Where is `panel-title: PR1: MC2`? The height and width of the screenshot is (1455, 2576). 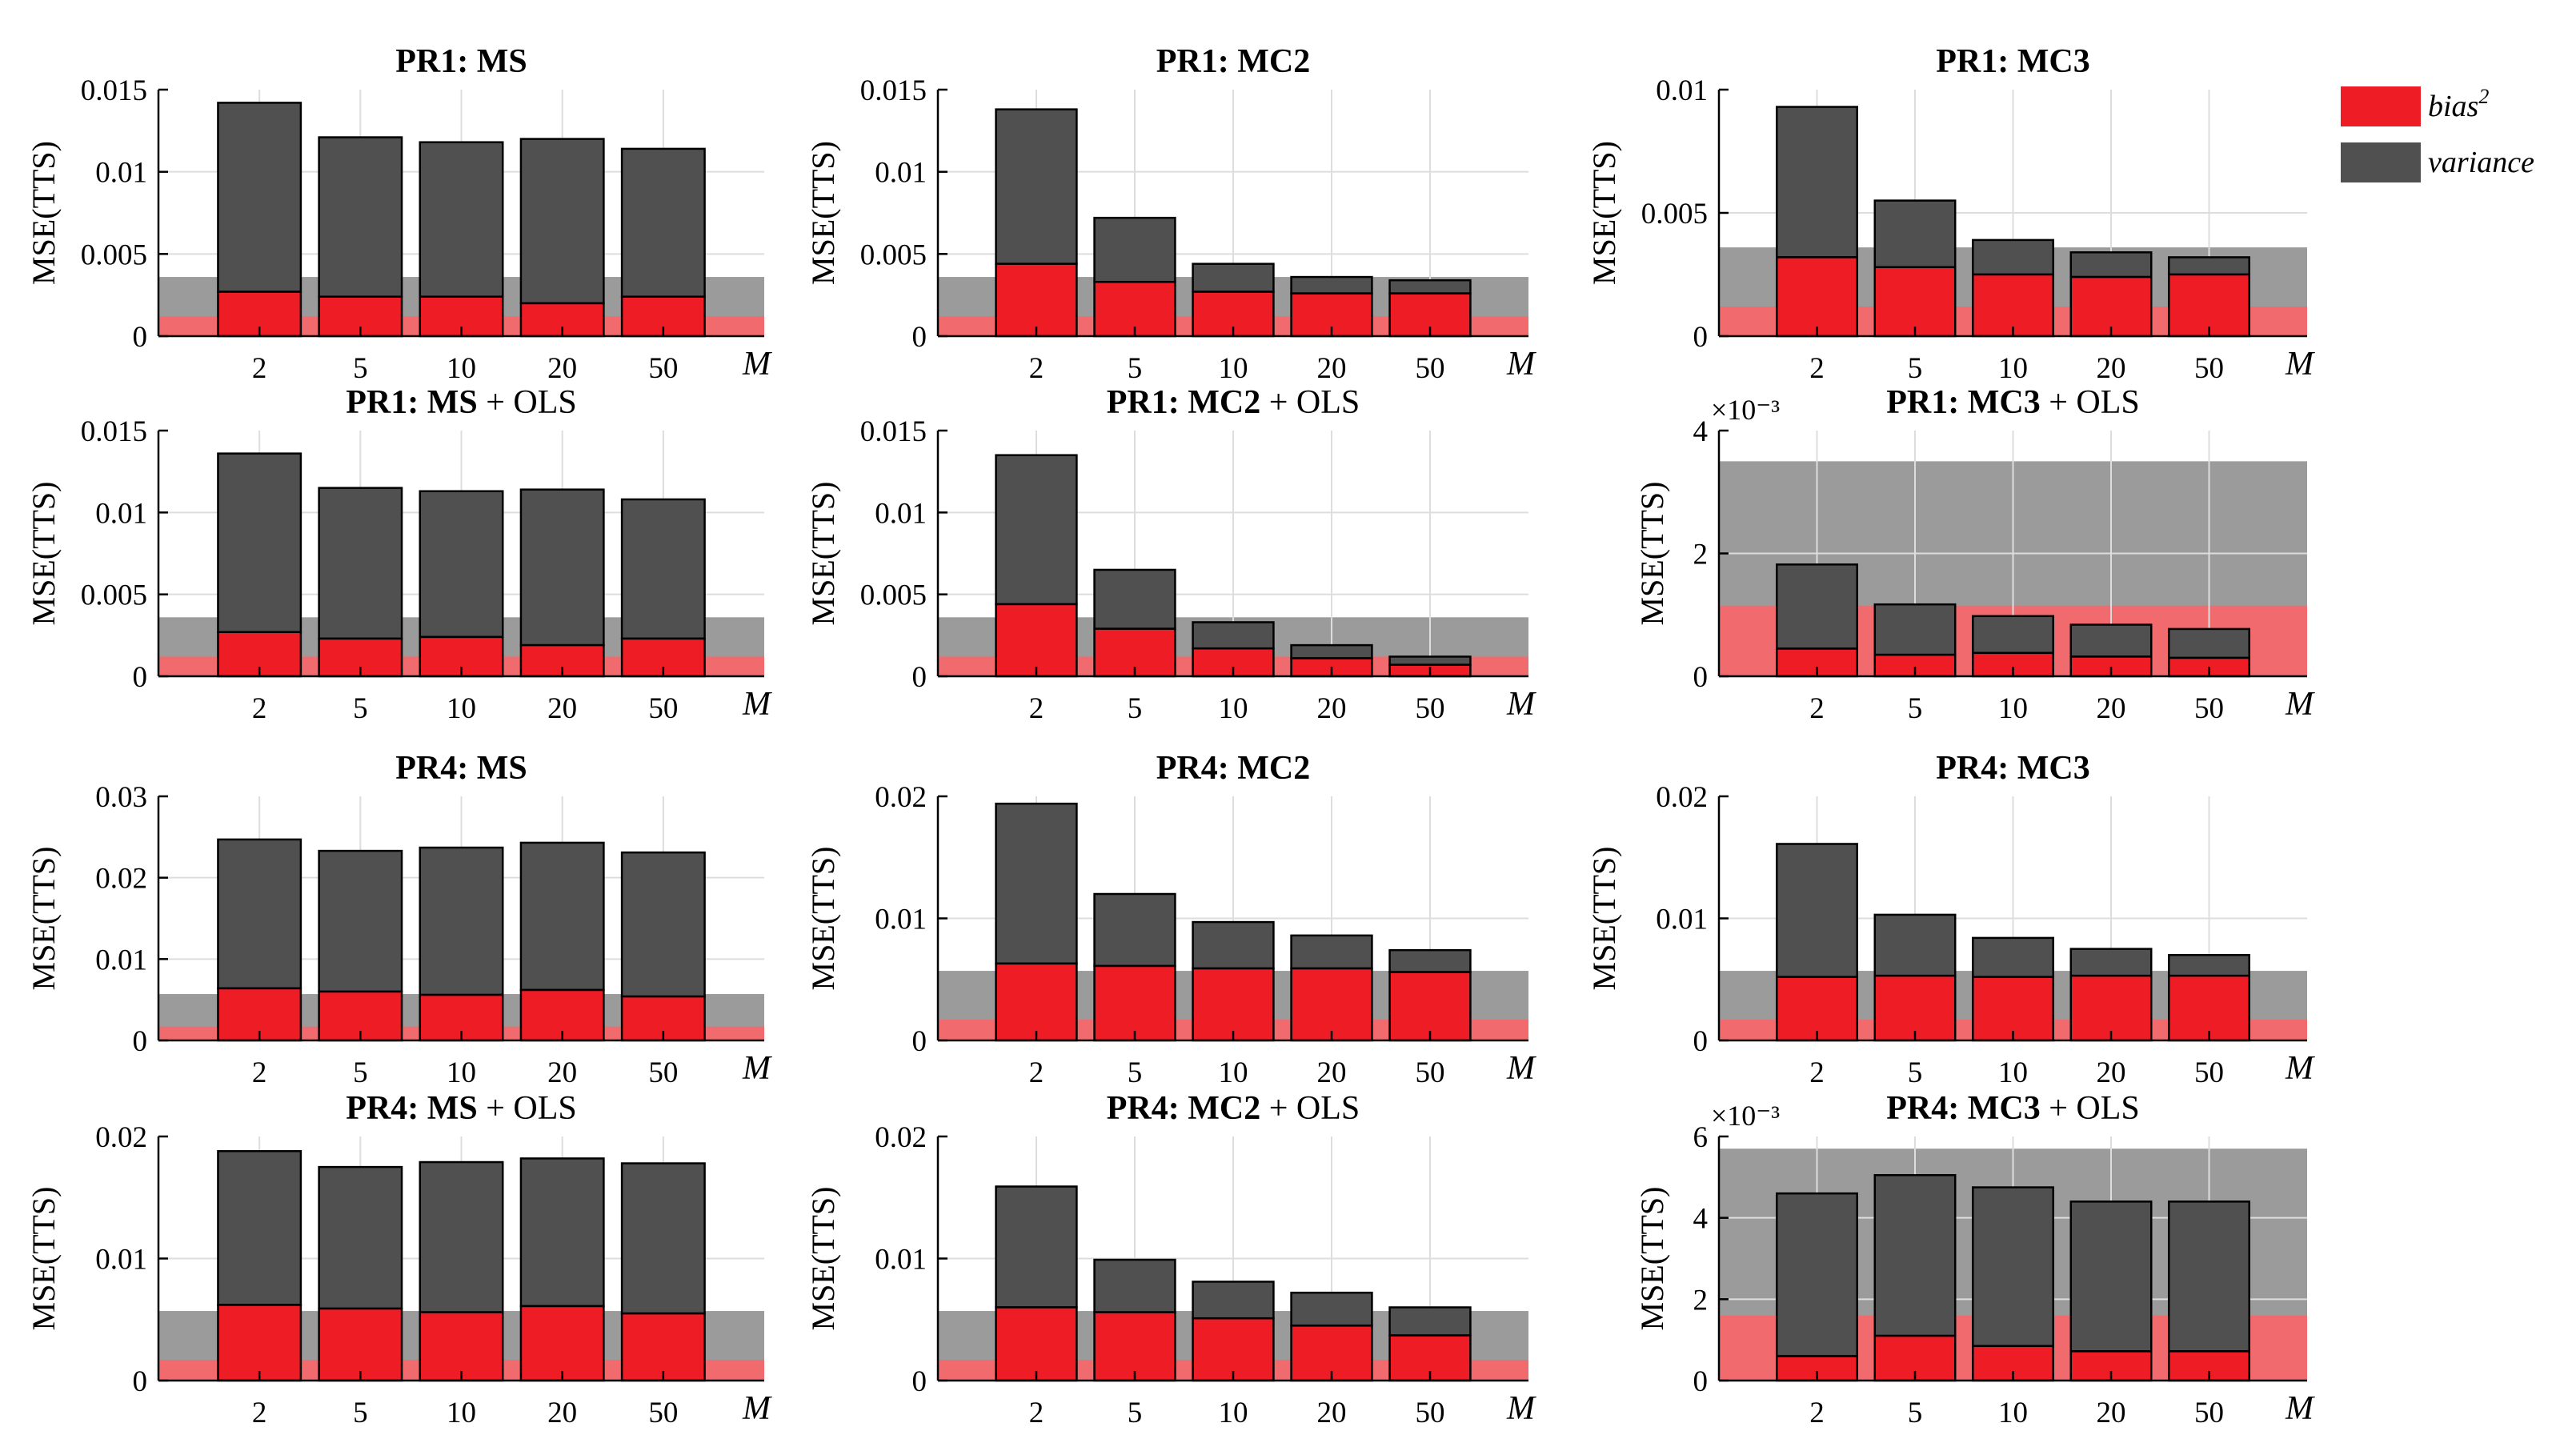
panel-title: PR1: MC2 is located at coordinates (1233, 61).